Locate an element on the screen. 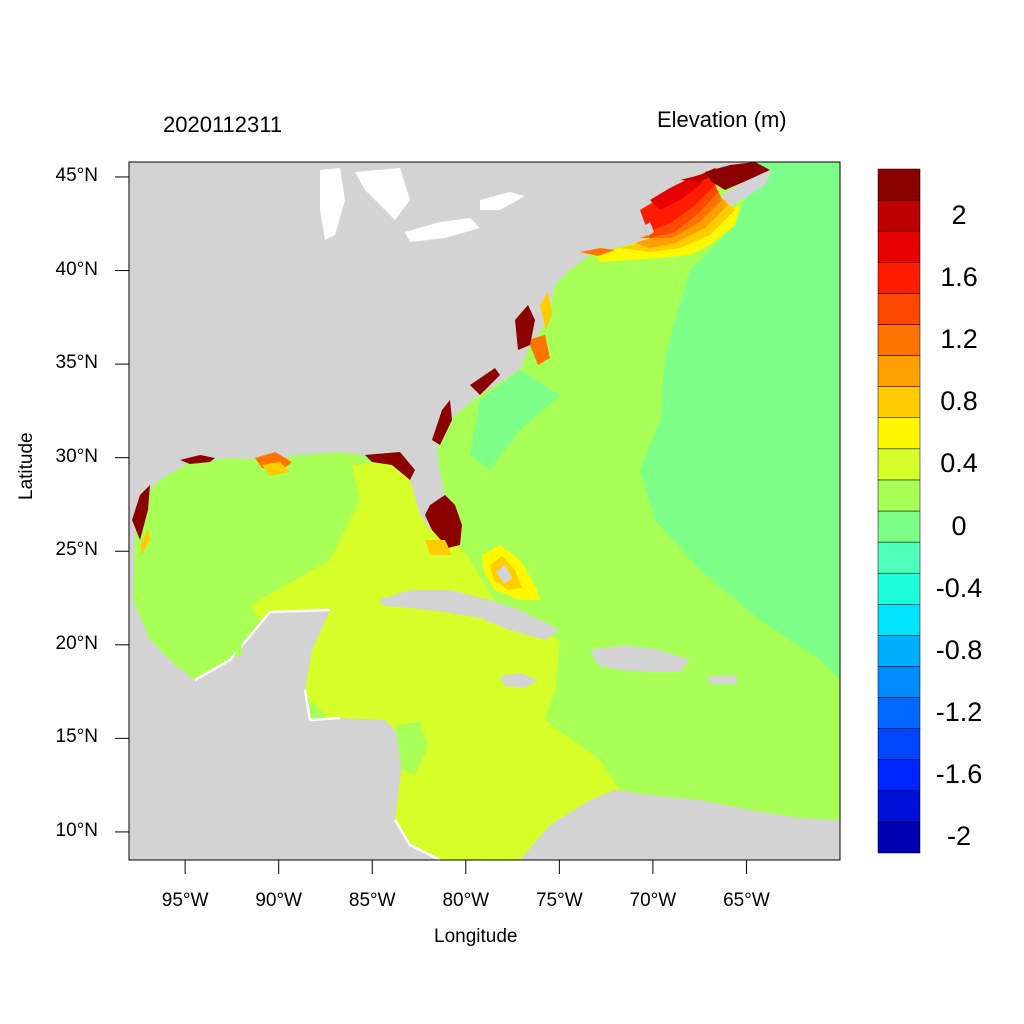  gulf-shelf-patch is located at coordinates (237, 643).